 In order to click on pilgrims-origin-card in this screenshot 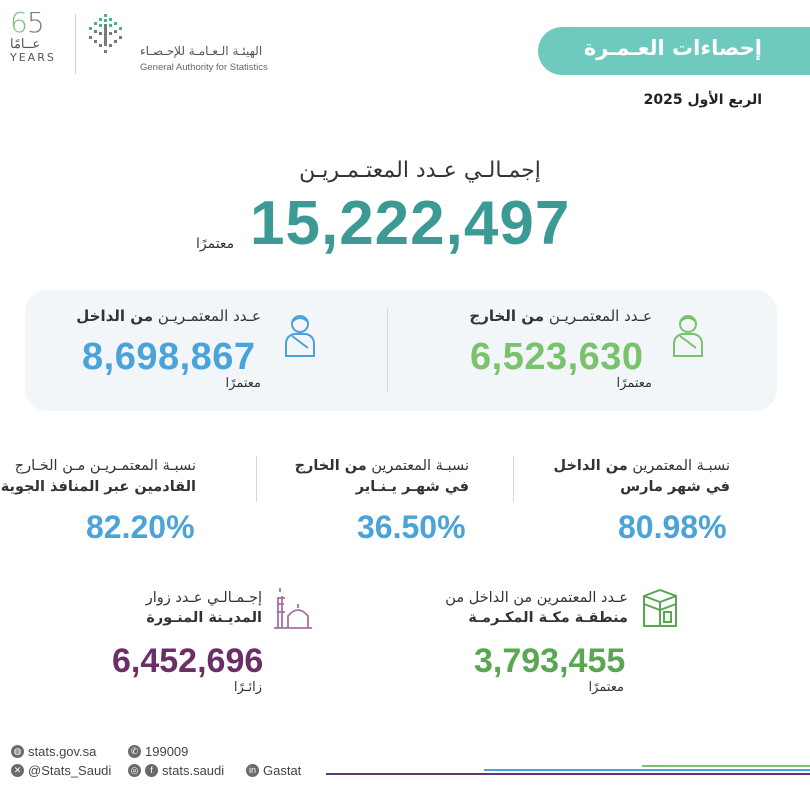, I will do `click(401, 350)`.